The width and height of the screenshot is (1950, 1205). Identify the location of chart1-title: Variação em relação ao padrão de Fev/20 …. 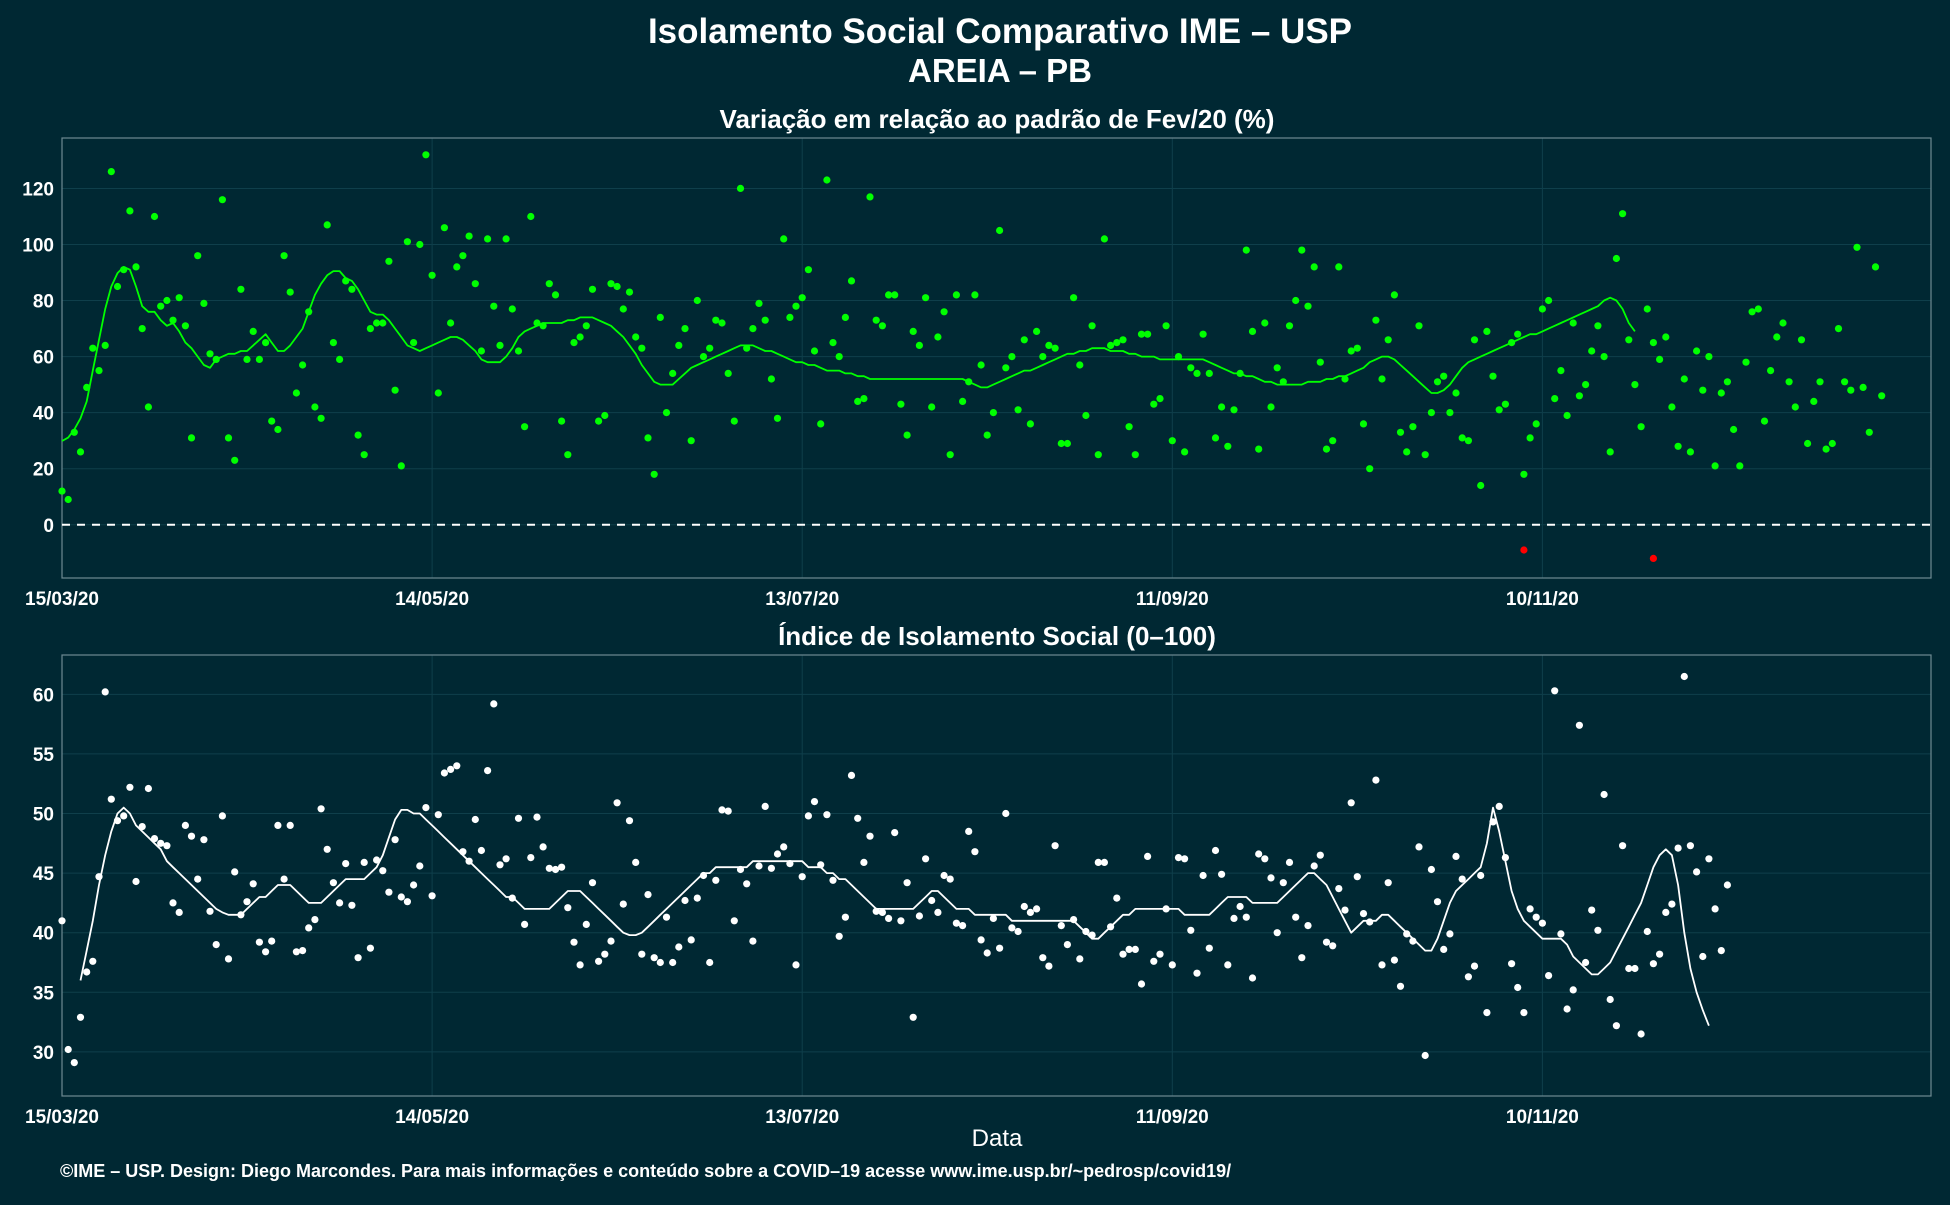
(997, 119).